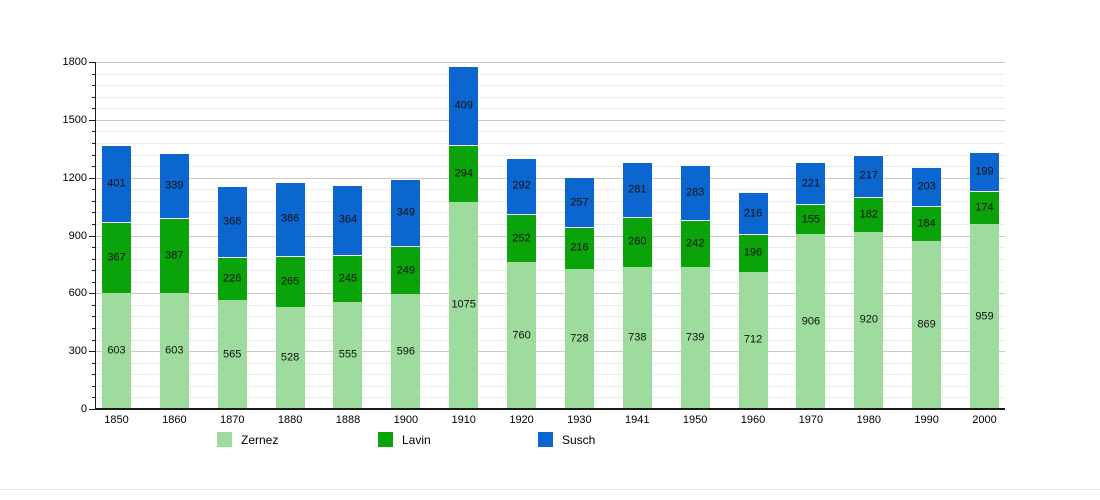 The image size is (1100, 500). I want to click on value-label-zernez-1850: 603, so click(116, 350).